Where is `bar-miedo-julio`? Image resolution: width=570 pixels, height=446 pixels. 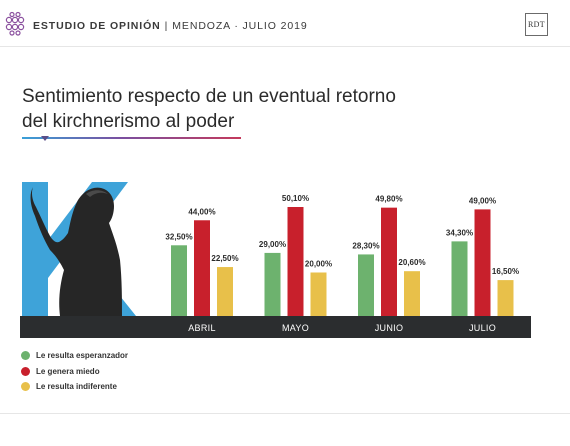 bar-miedo-julio is located at coordinates (482, 262).